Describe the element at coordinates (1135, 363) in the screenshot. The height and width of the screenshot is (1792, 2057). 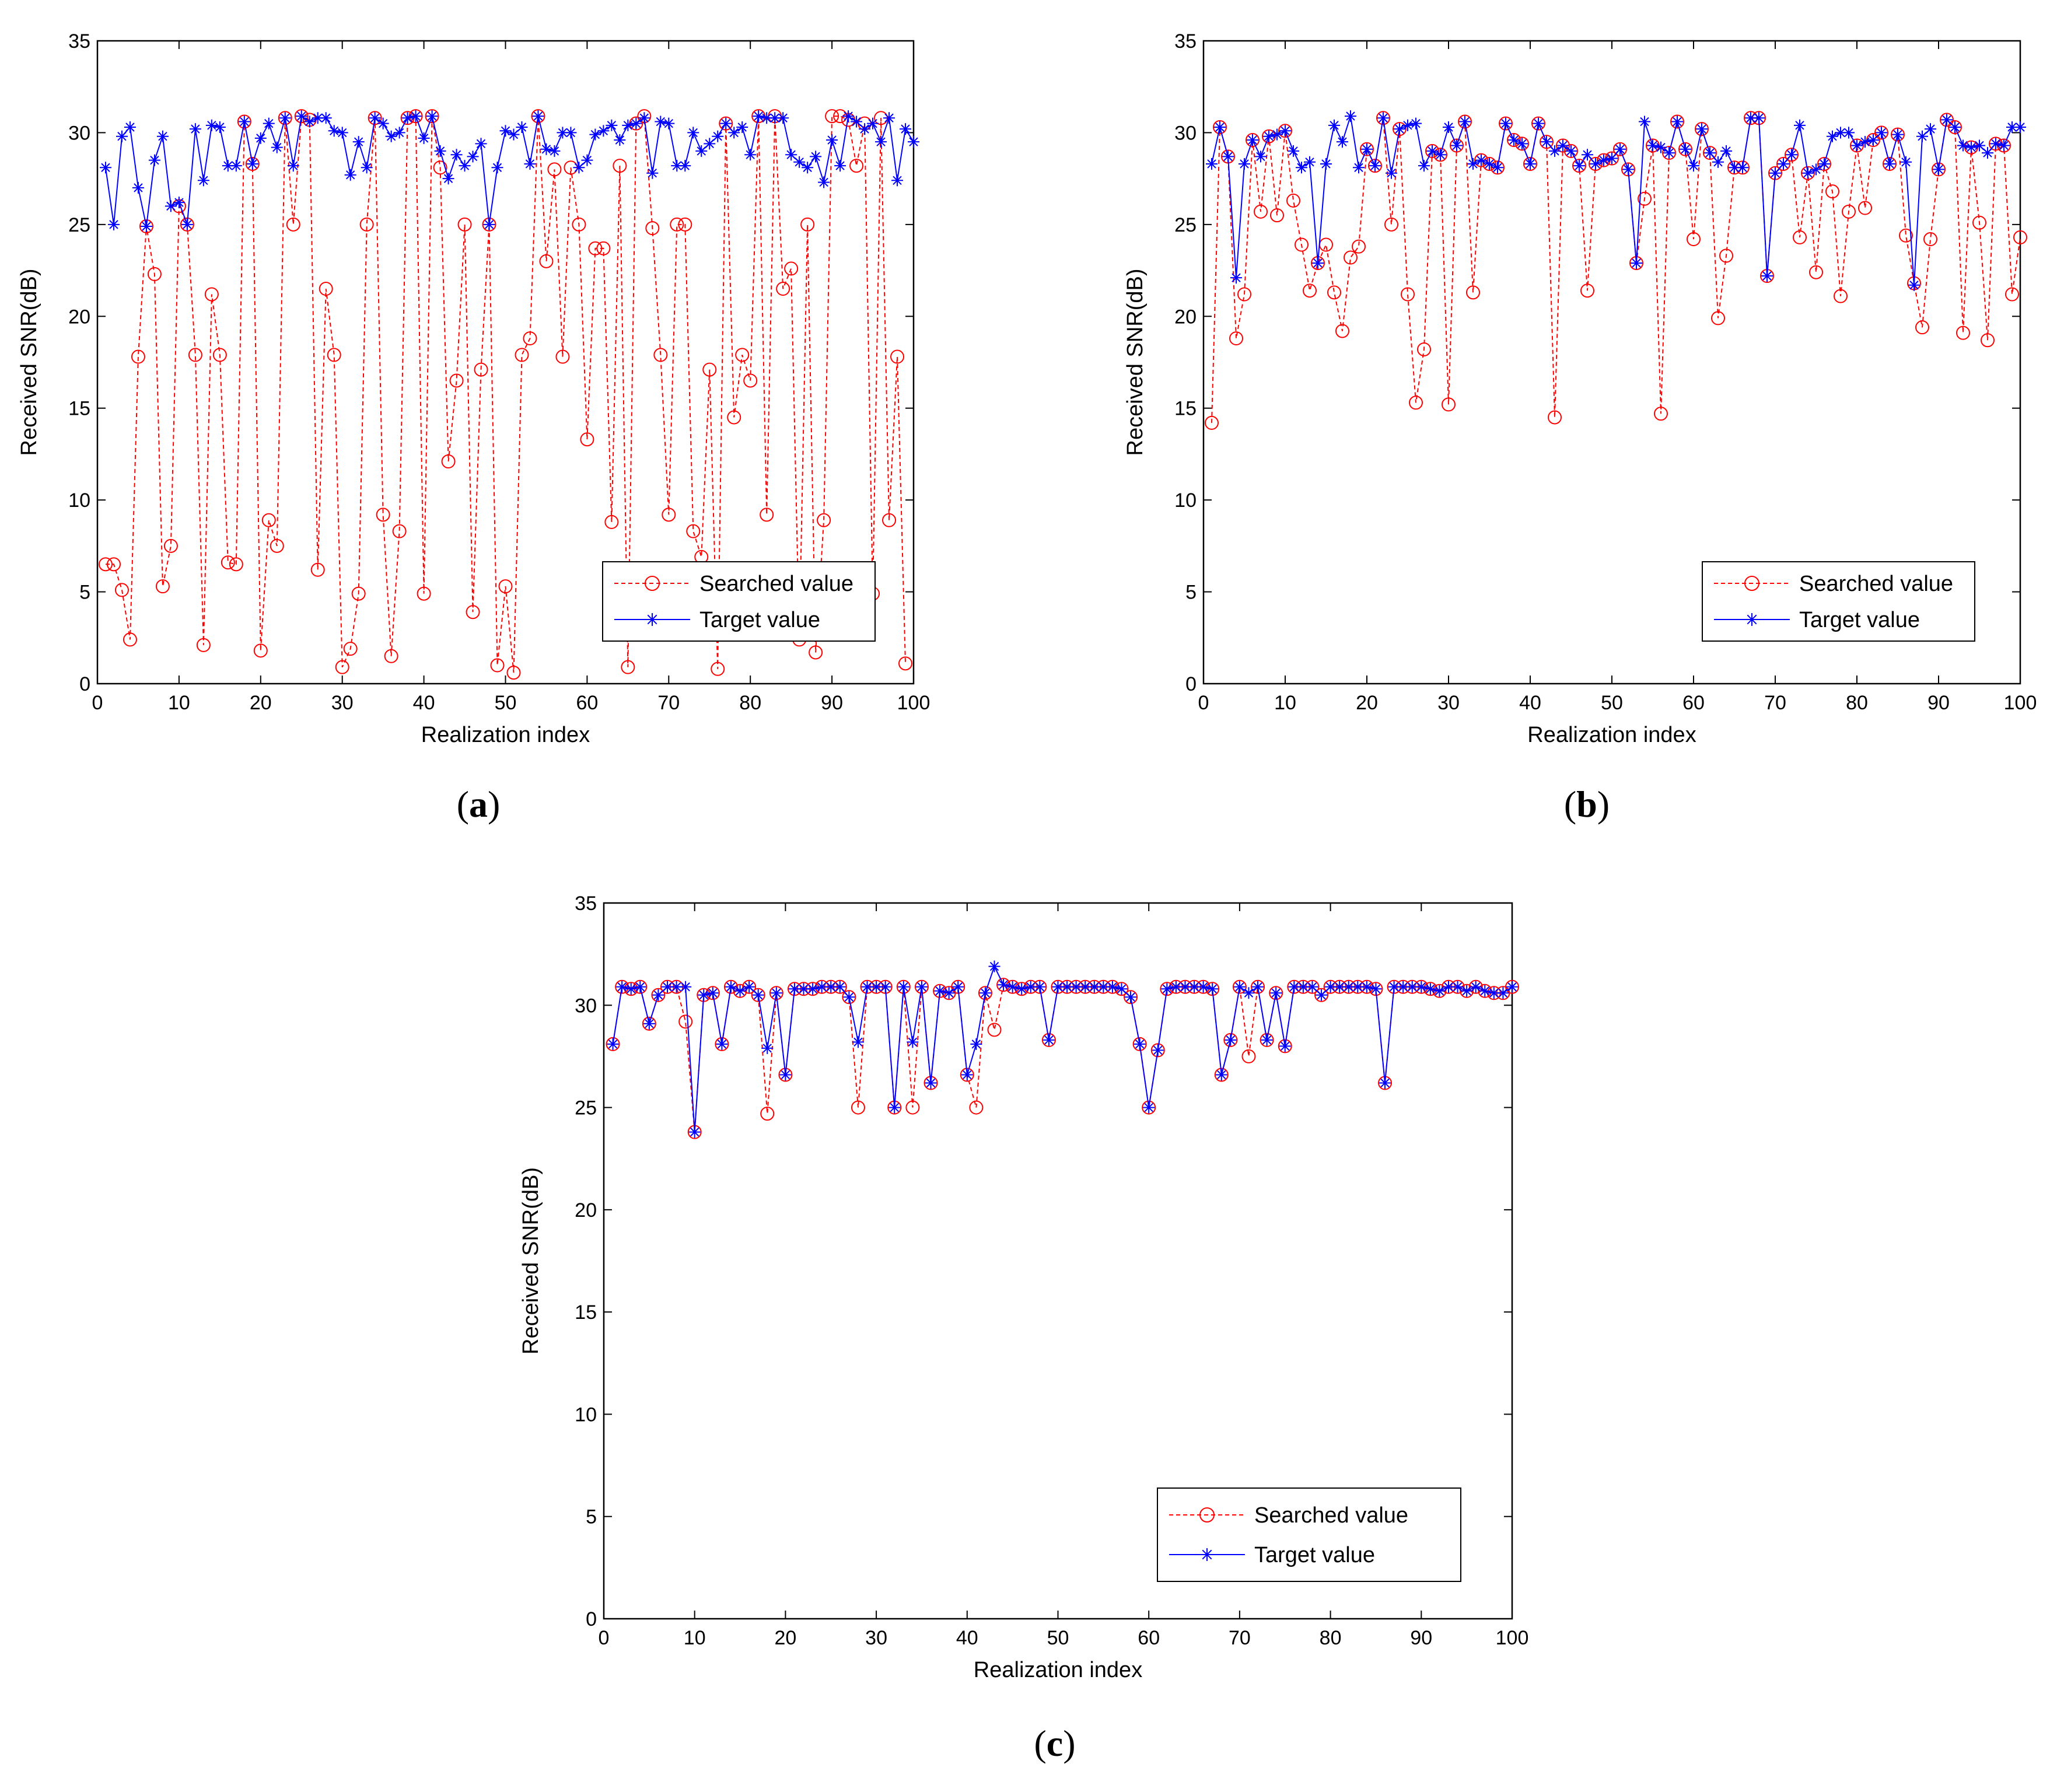
I see `y-axis-label: Received SNR(dB)` at that location.